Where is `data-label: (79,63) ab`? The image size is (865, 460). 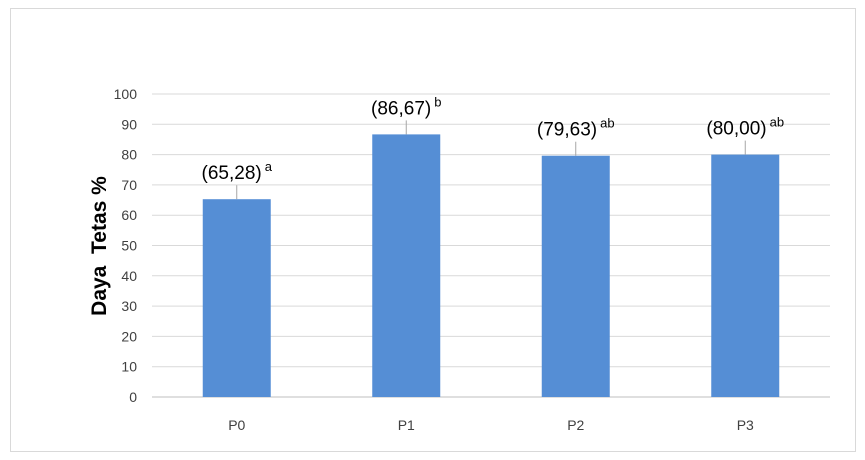
data-label: (79,63) ab is located at coordinates (576, 128).